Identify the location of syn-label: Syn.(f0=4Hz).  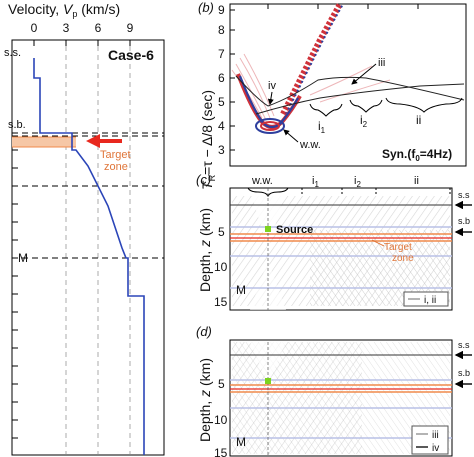
(417, 155).